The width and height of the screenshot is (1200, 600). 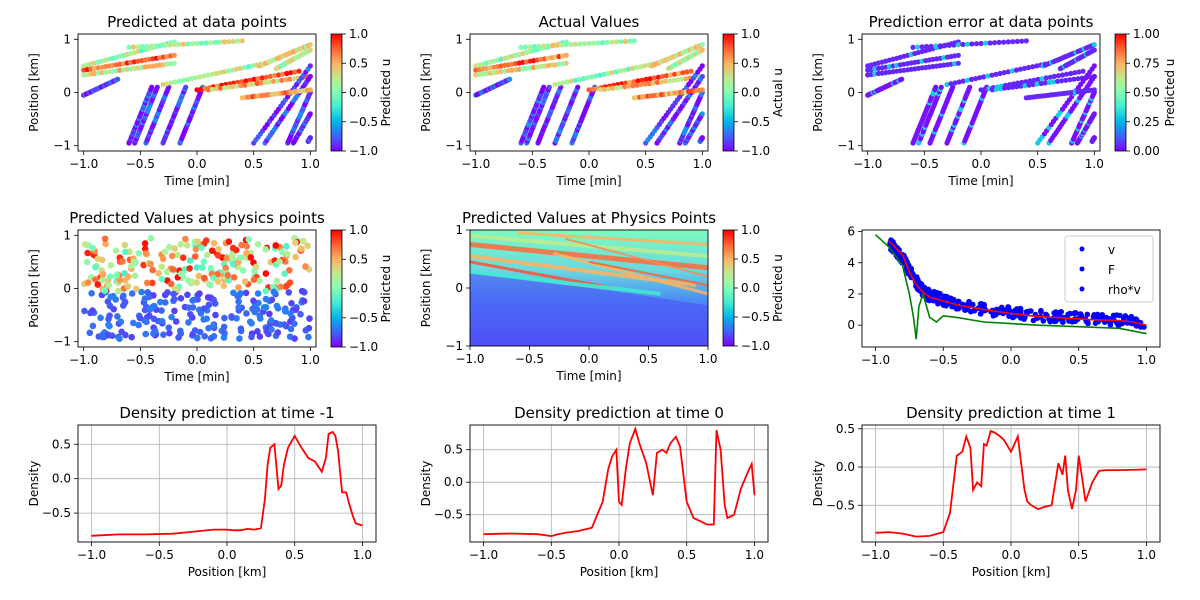 What do you see at coordinates (551, 555) in the screenshot?
I see `x-tick-label: −0.5` at bounding box center [551, 555].